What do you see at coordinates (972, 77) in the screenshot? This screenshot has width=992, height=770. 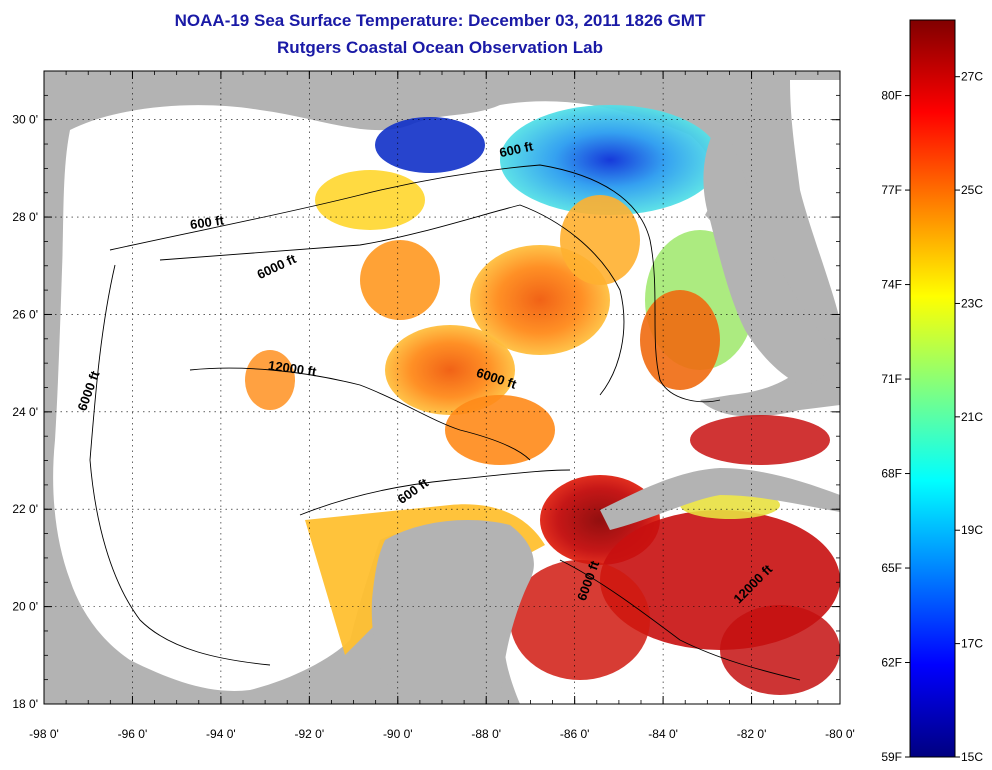 I see `colorbar-label-celsius: 27C` at bounding box center [972, 77].